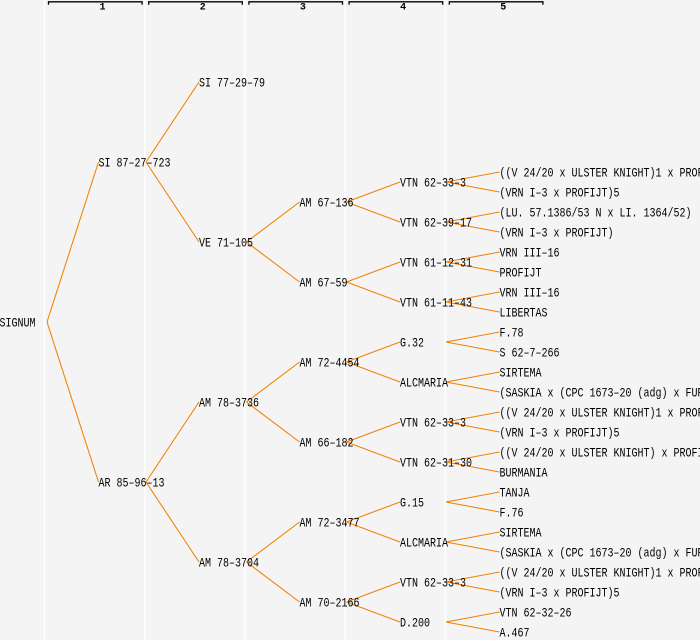 This screenshot has height=640, width=700. What do you see at coordinates (512, 514) in the screenshot?
I see `svg-text: F.76` at bounding box center [512, 514].